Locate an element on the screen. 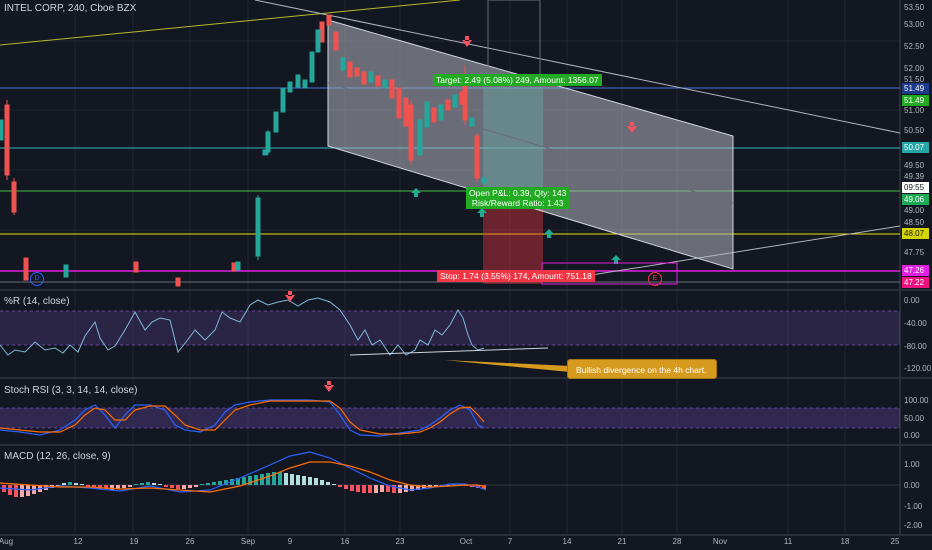 The width and height of the screenshot is (932, 550). open-pl-text: Open P&L: 0.39, Qty: 143 is located at coordinates (518, 193).